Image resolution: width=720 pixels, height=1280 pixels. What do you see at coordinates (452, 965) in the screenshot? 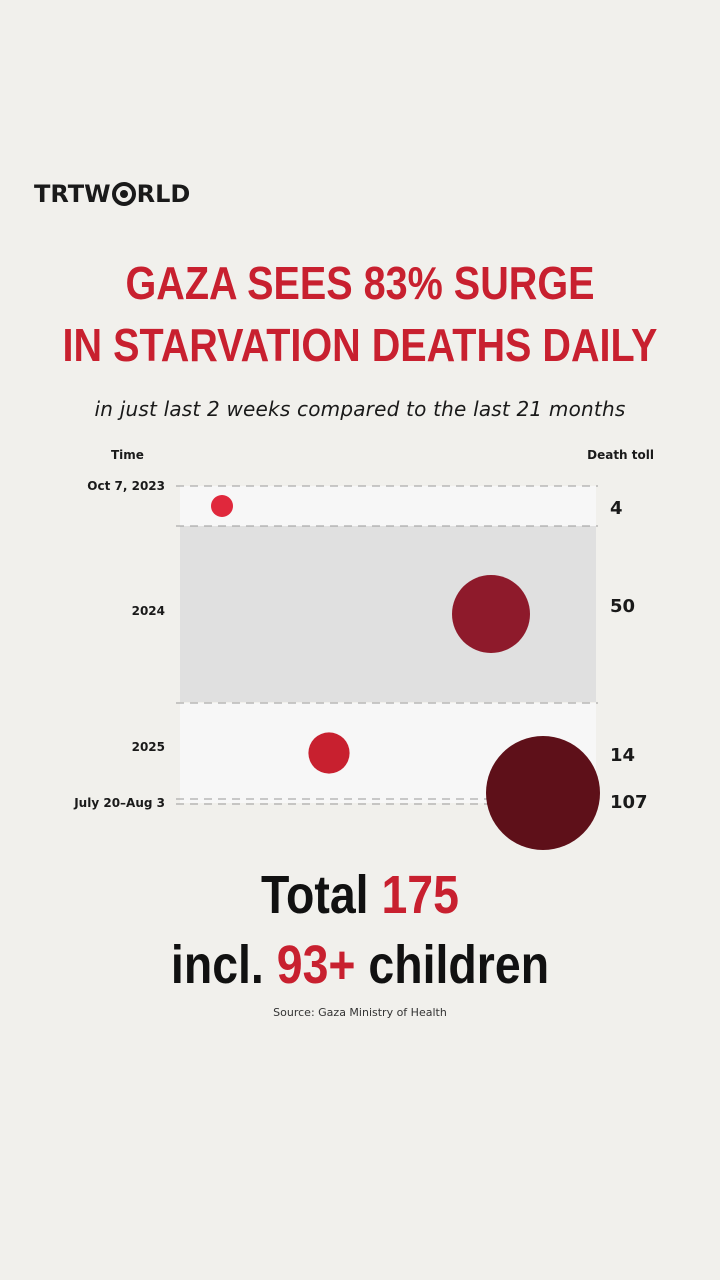
I see `children-suffix: children` at bounding box center [452, 965].